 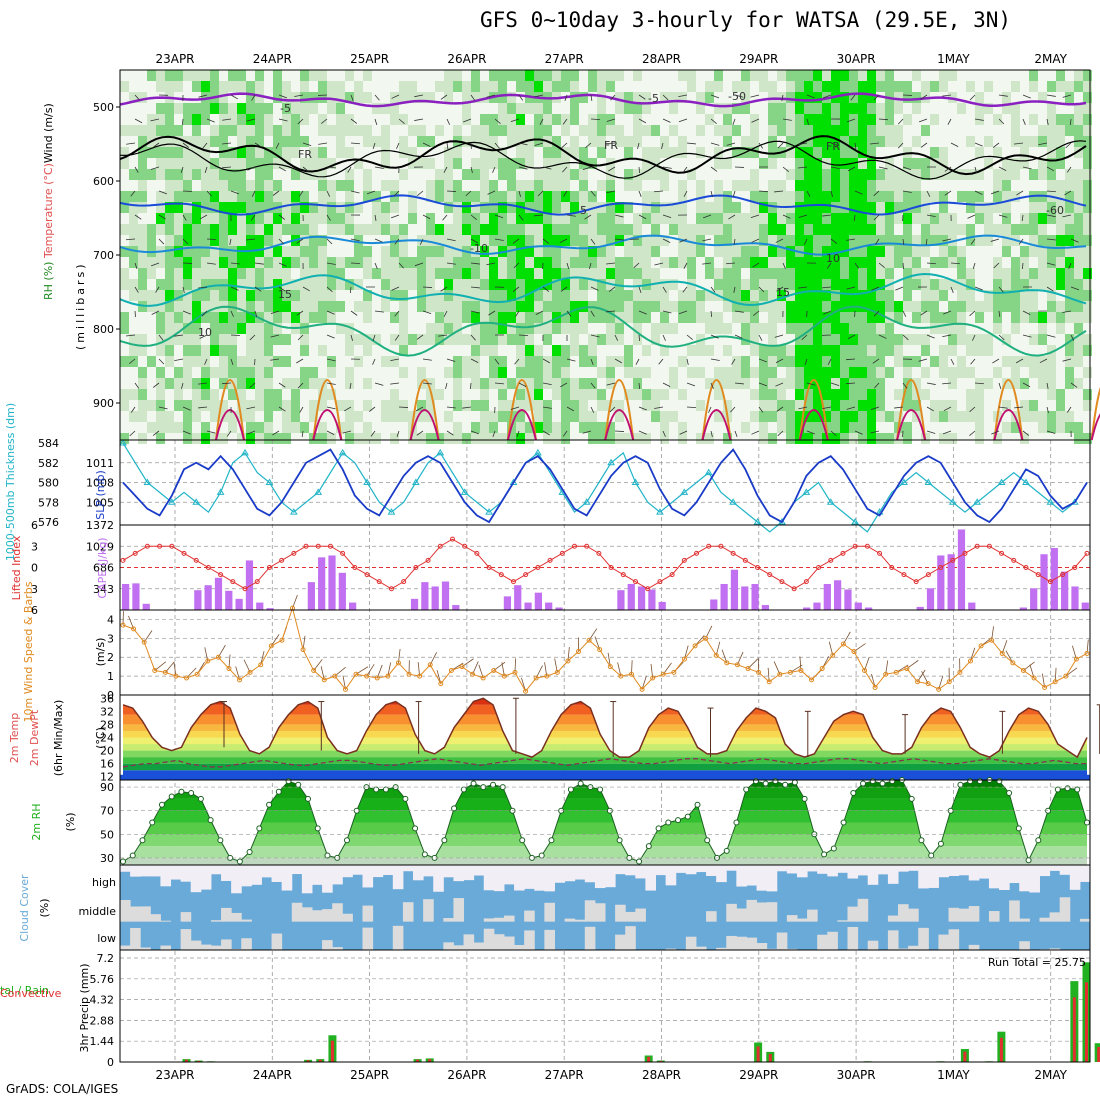 What do you see at coordinates (285, 294) in the screenshot?
I see `contour-label: 15` at bounding box center [285, 294].